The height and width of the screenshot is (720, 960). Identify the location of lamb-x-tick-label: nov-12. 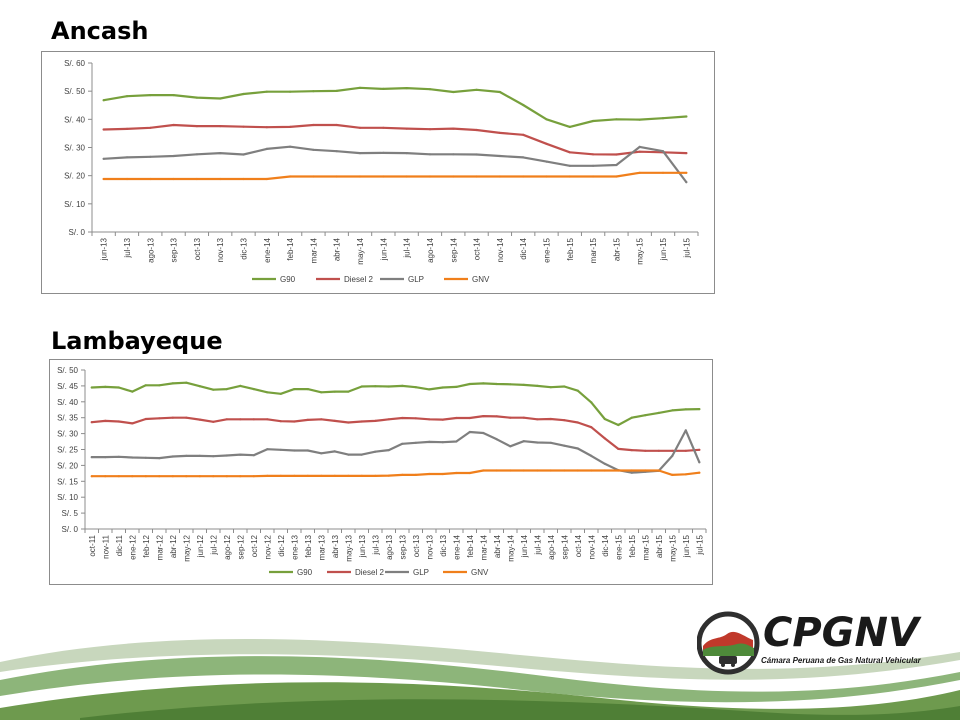
(267, 546).